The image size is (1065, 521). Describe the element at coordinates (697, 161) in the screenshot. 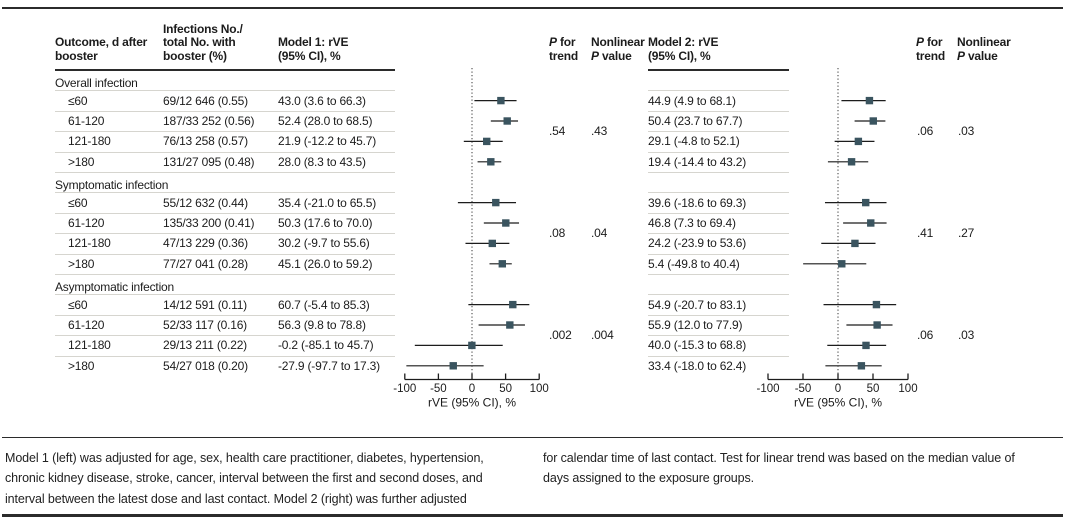

I see `row-model2-value: 19.4 (-14.4 to 43.2)` at that location.